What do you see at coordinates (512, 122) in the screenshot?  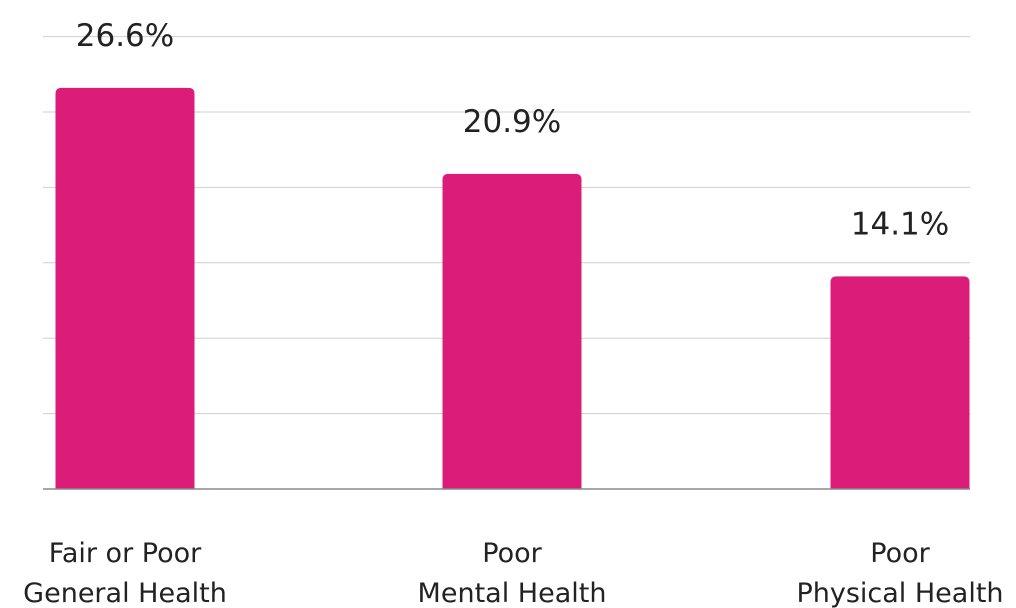 I see `data-label: 20.9%` at bounding box center [512, 122].